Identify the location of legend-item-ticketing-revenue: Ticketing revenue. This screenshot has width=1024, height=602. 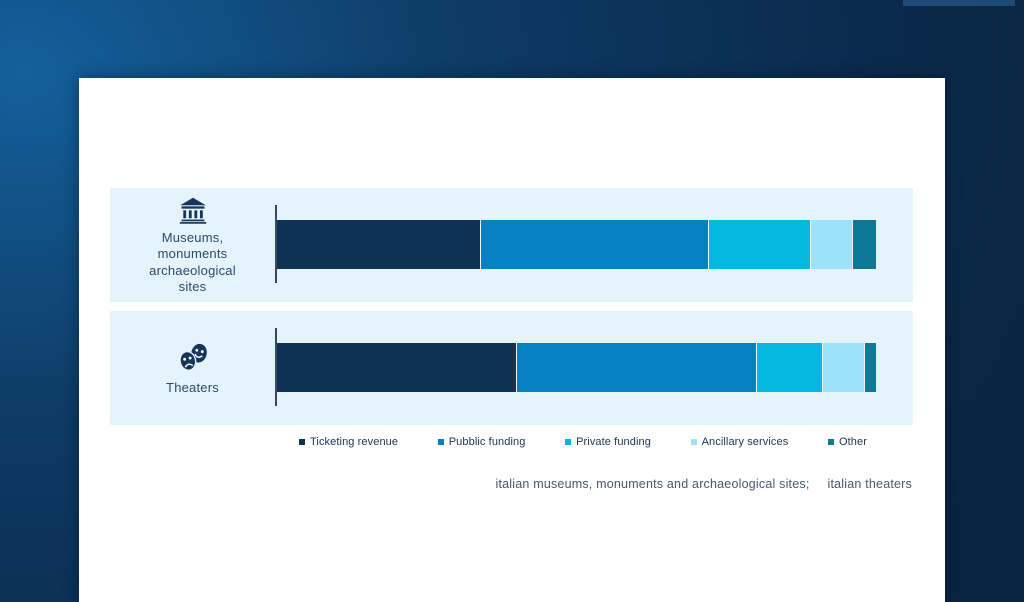
(348, 442).